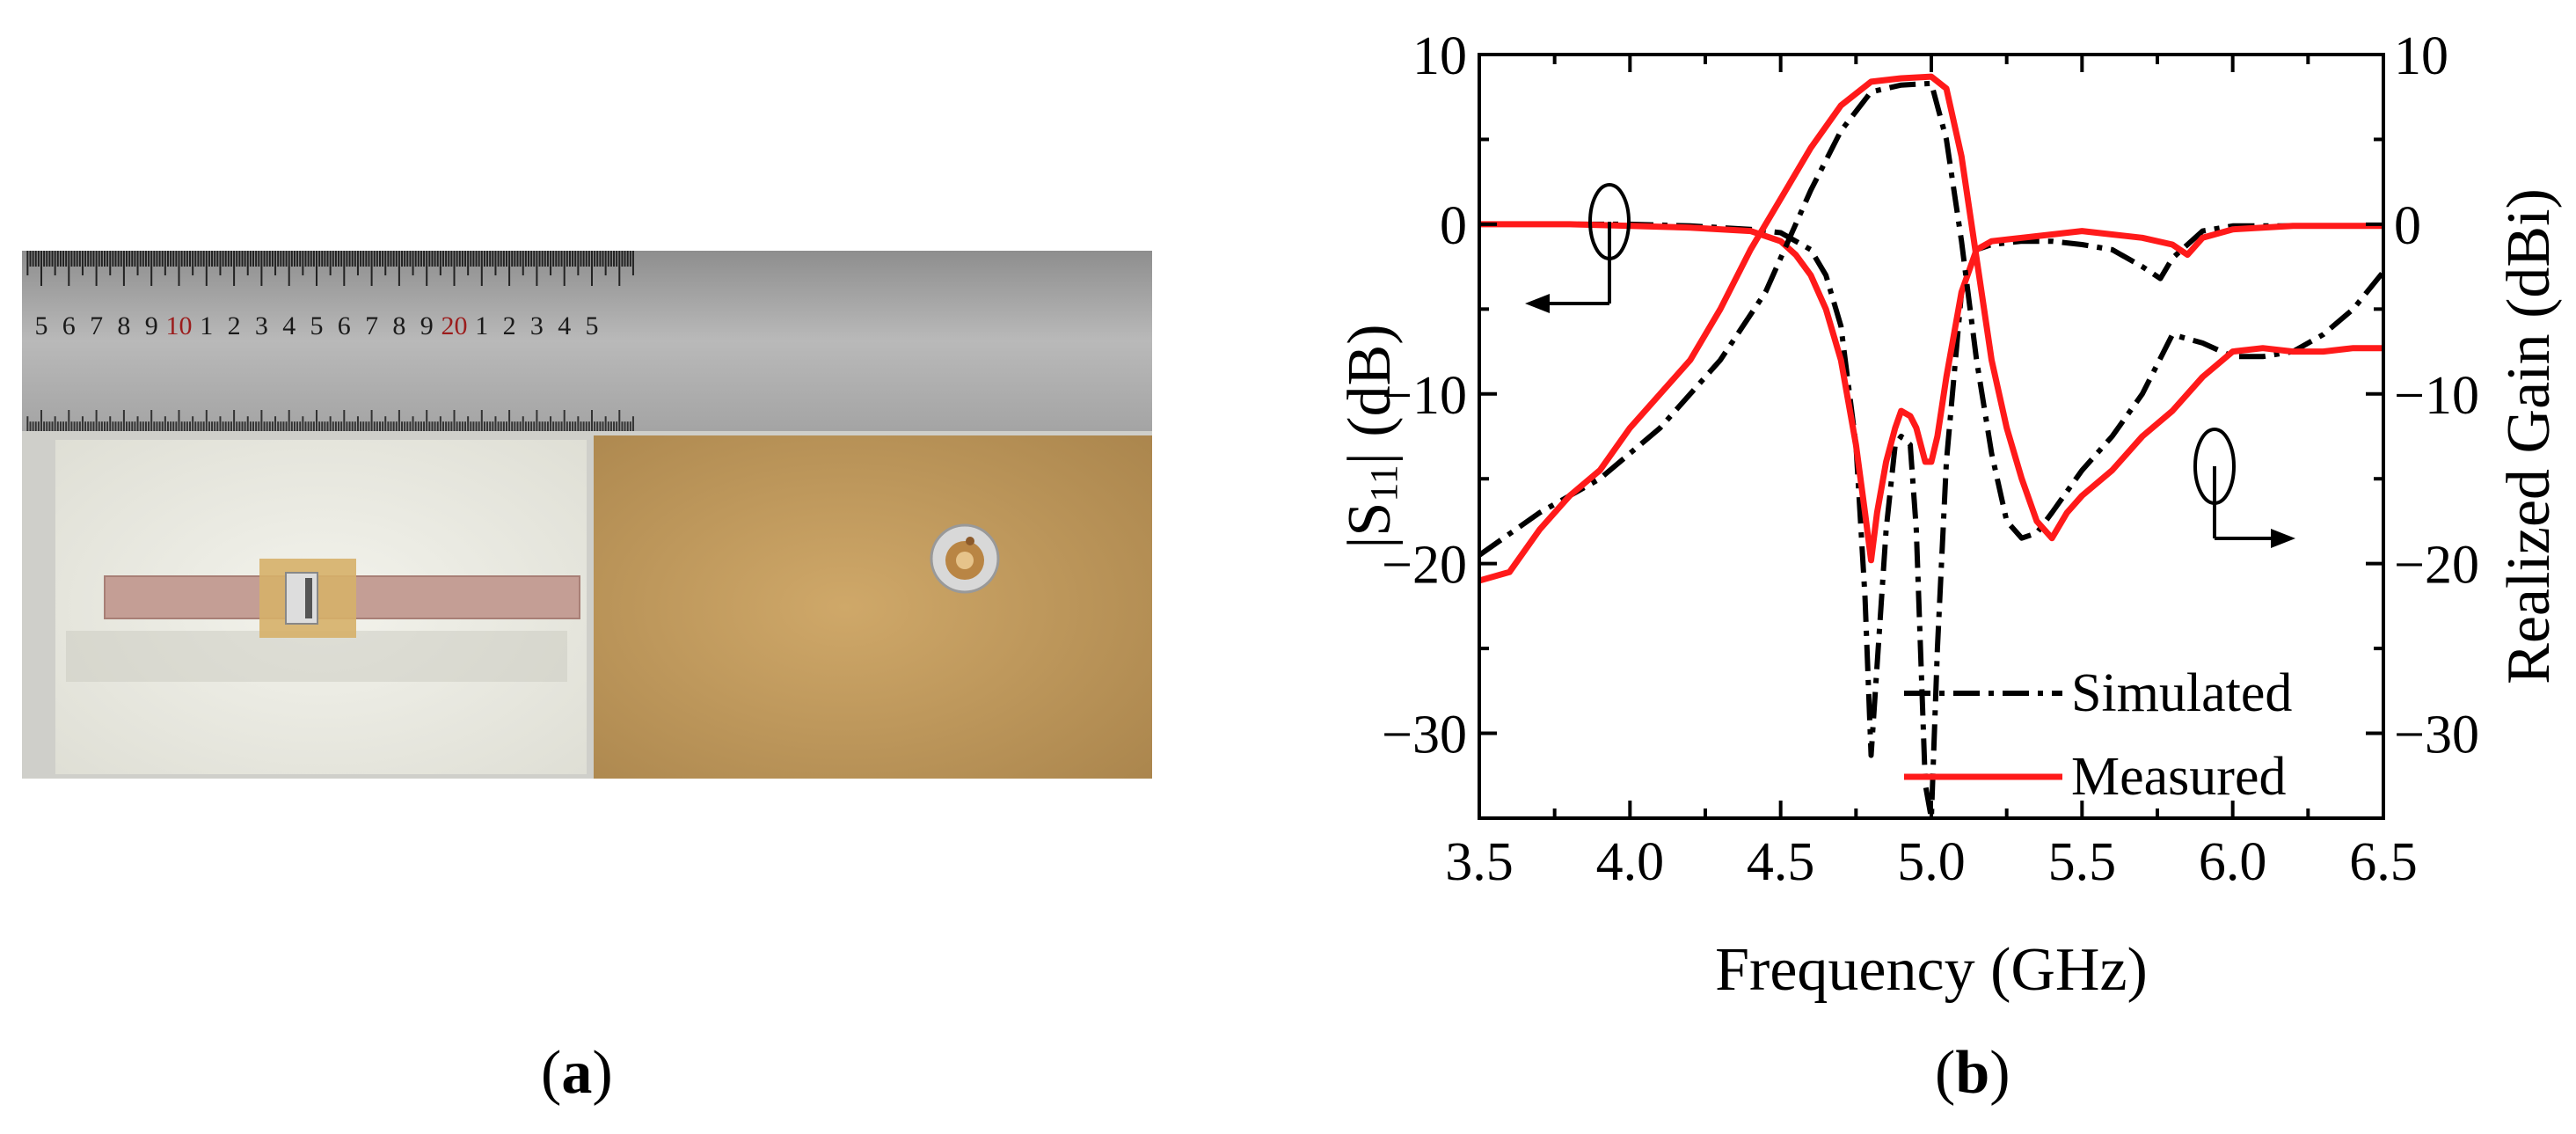  I want to click on x-tick-label: 3.5, so click(1479, 862).